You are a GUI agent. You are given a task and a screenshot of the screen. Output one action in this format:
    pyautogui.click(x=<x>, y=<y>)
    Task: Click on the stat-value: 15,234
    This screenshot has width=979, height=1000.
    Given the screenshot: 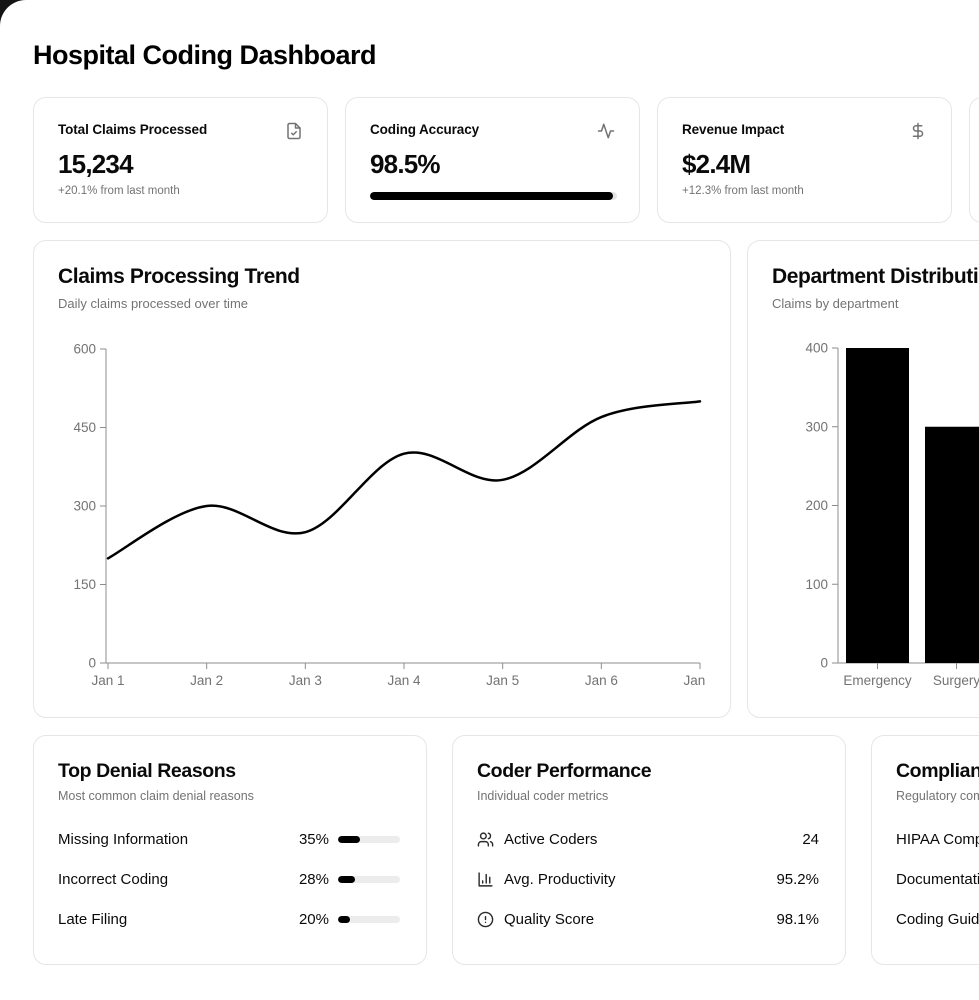 What is the action you would take?
    pyautogui.click(x=96, y=164)
    